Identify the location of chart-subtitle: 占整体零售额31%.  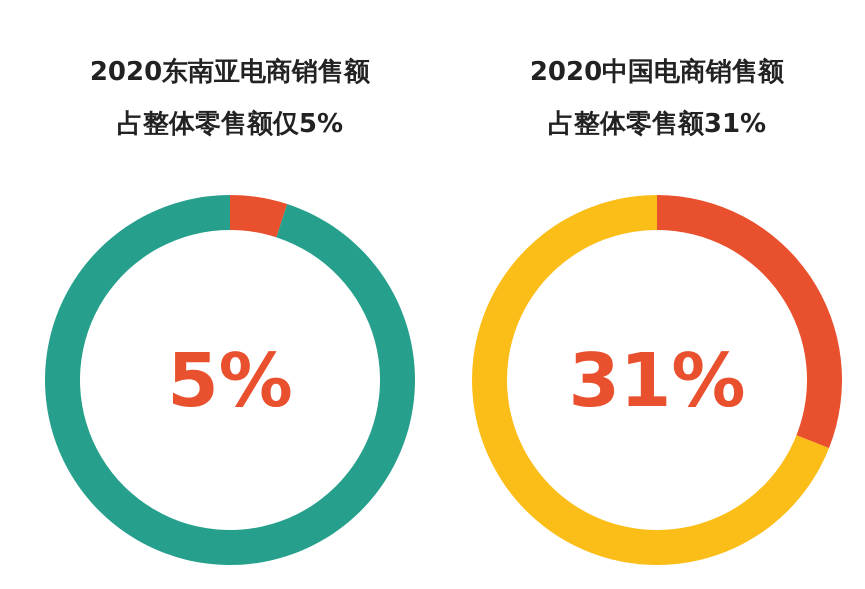
(657, 124).